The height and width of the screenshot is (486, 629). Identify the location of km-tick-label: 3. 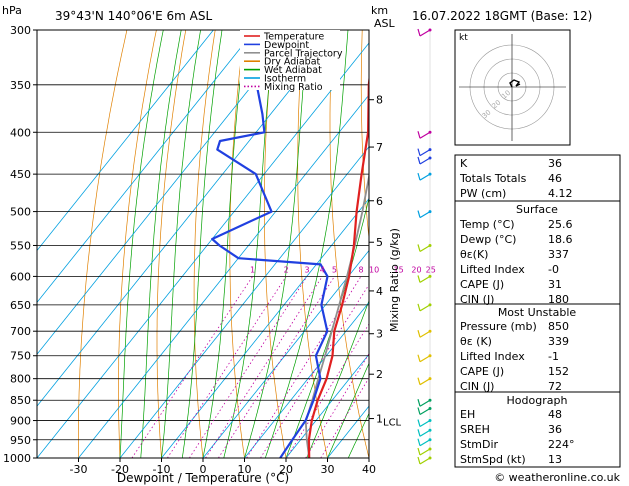
(379, 334).